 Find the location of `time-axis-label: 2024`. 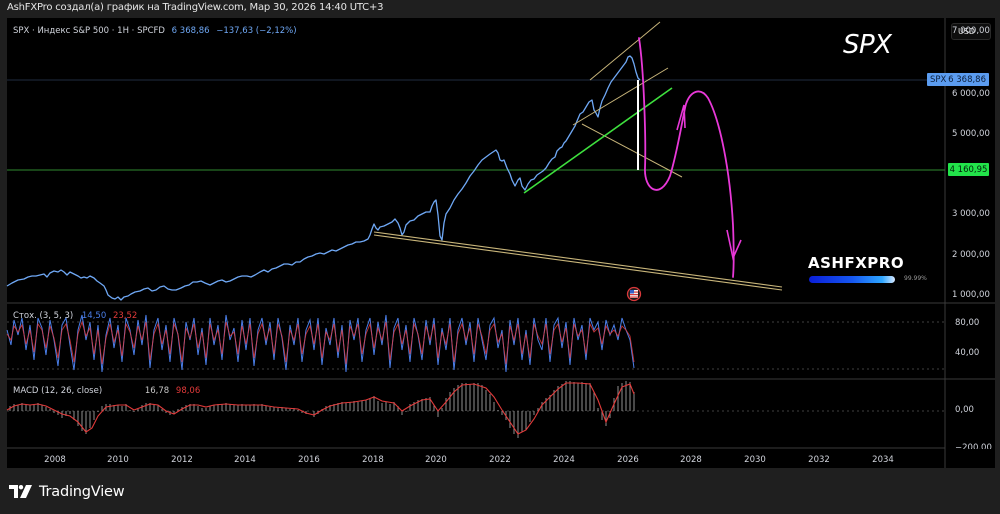

time-axis-label: 2024 is located at coordinates (564, 460).